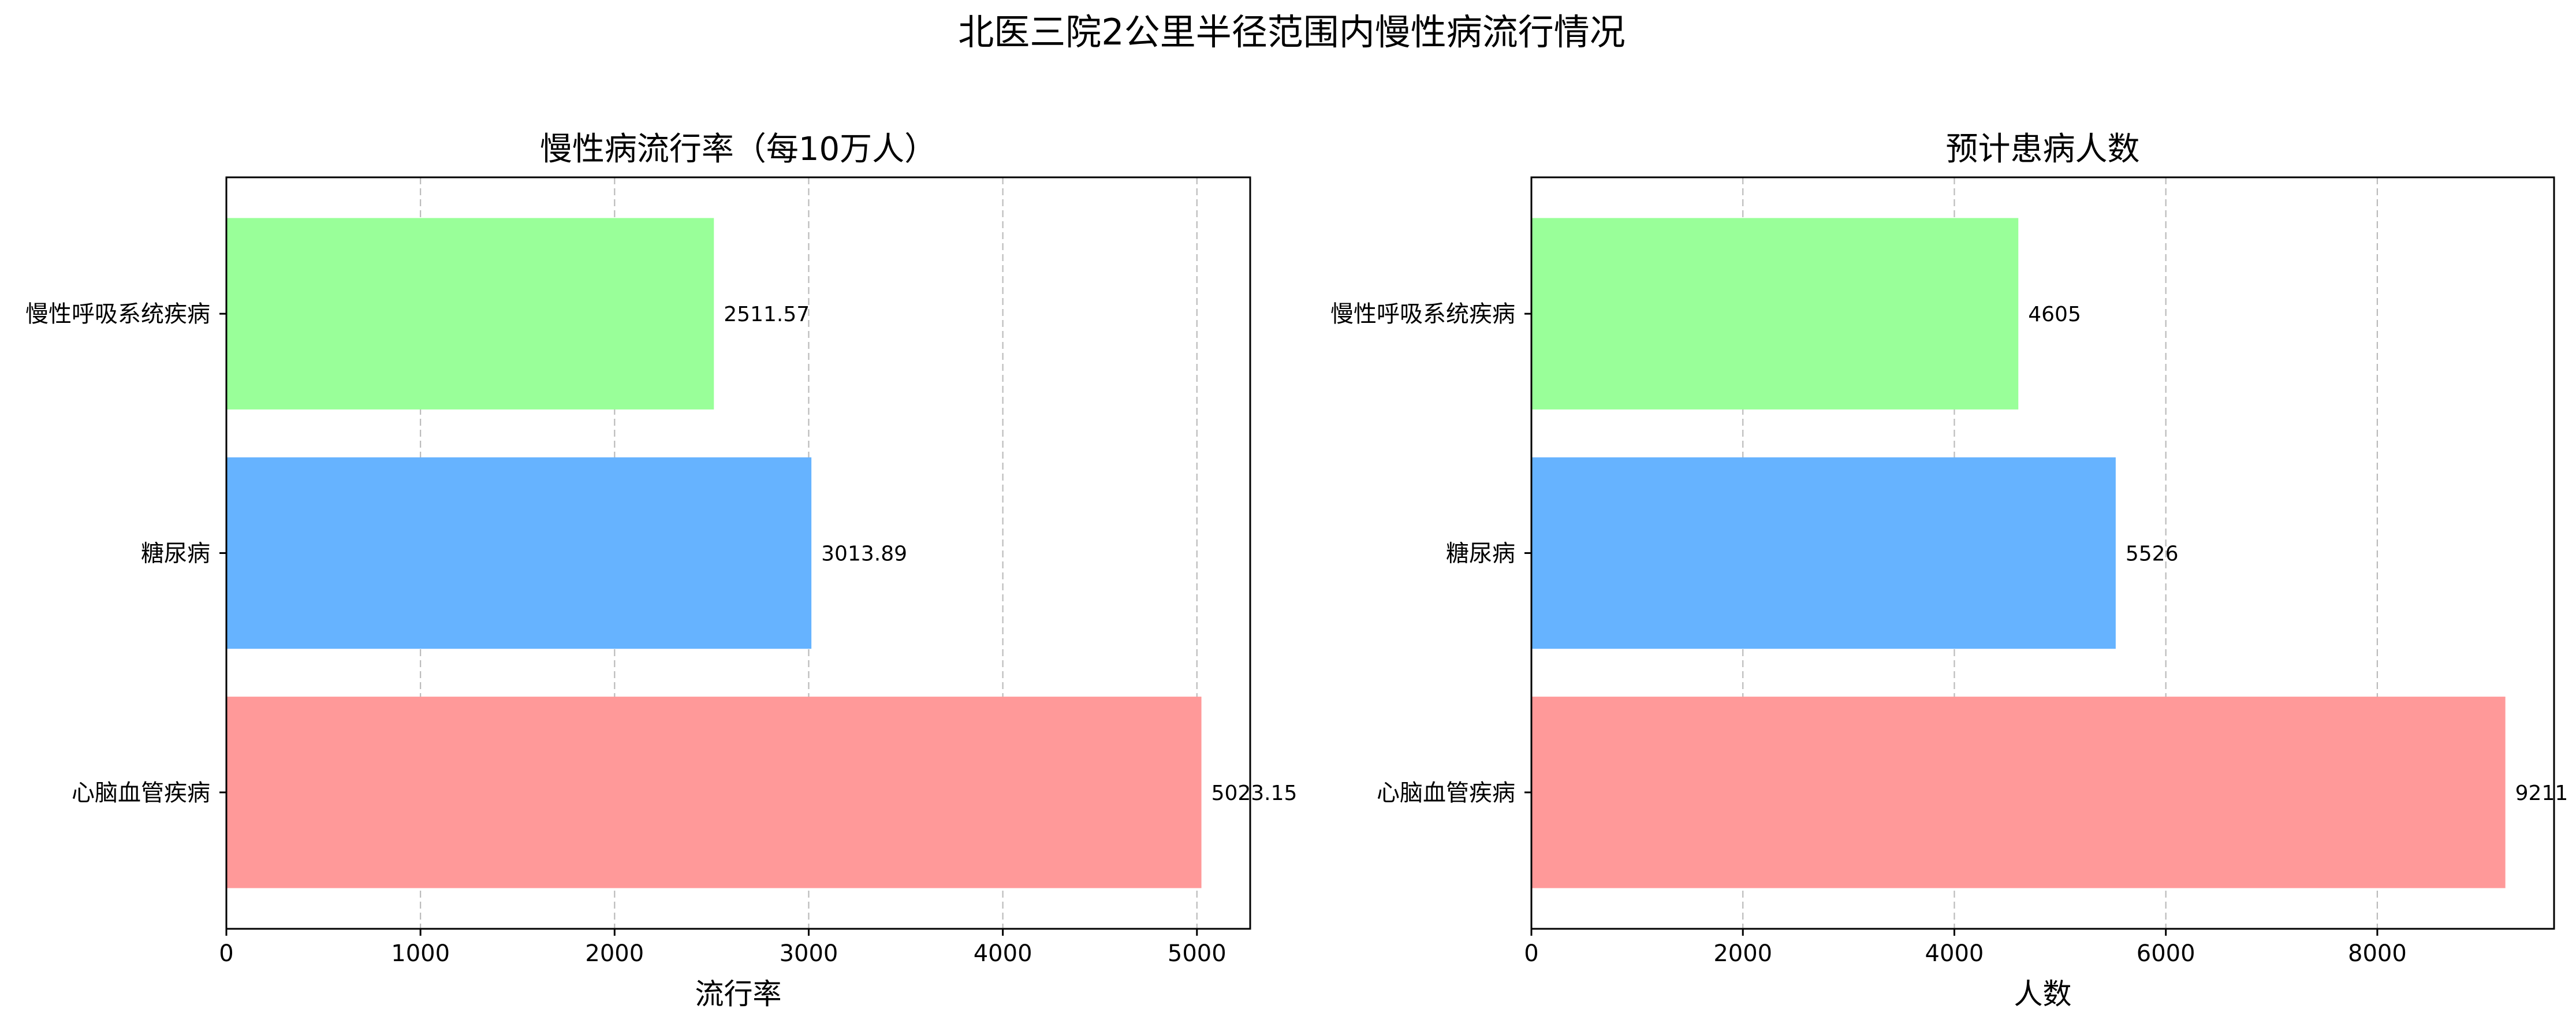  I want to click on bar-value-label-rate-respiratory: 2511.57, so click(767, 314).